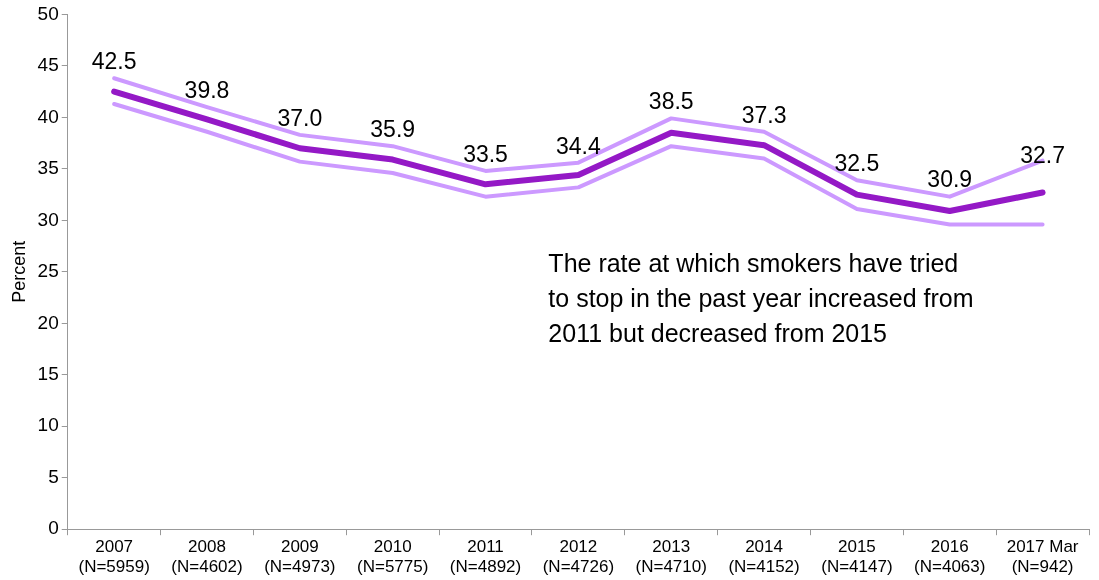 This screenshot has height=580, width=1099. I want to click on data-label: 39.8, so click(207, 89).